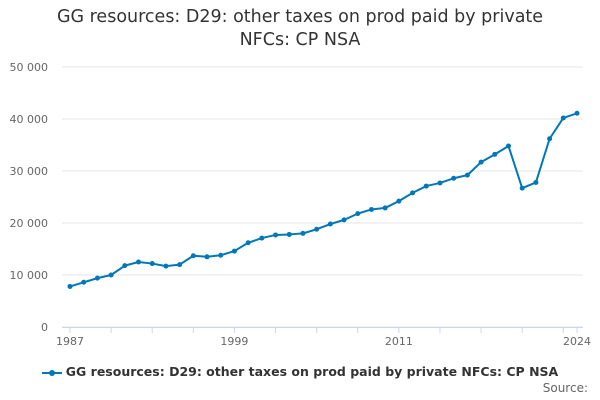  What do you see at coordinates (399, 341) in the screenshot?
I see `x-tick-label: 2011` at bounding box center [399, 341].